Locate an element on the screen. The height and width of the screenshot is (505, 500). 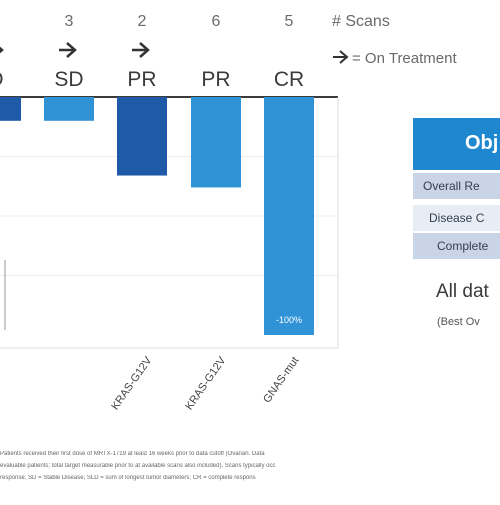
category-label-3: KRAS-G12V is located at coordinates (132, 383).